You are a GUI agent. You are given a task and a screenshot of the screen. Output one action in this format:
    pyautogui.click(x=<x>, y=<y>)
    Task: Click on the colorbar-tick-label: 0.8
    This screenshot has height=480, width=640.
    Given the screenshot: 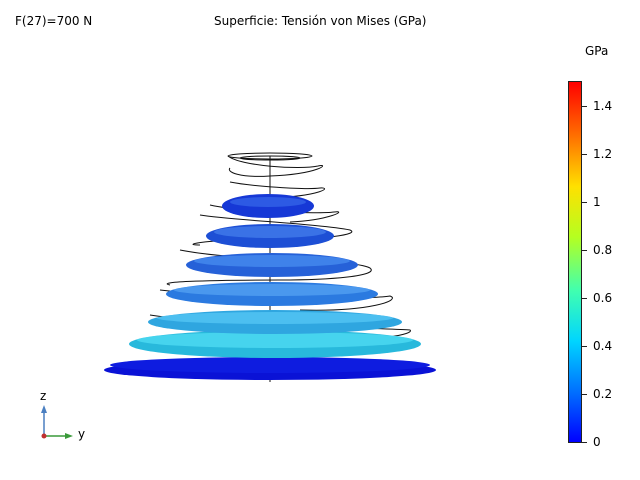 What is the action you would take?
    pyautogui.click(x=603, y=250)
    